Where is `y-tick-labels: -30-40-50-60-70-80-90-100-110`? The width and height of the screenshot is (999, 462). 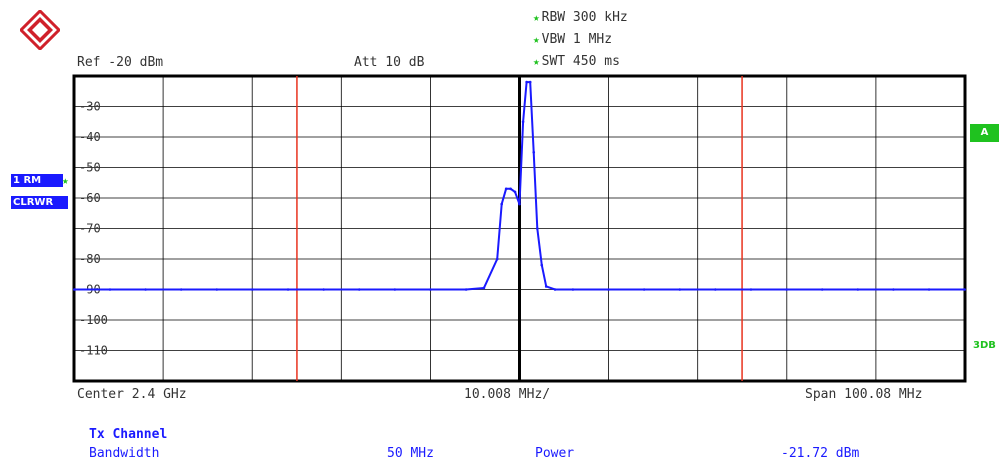
y-tick-labels: -30-40-50-60-70-80-90-100-110 is located at coordinates (93, 229).